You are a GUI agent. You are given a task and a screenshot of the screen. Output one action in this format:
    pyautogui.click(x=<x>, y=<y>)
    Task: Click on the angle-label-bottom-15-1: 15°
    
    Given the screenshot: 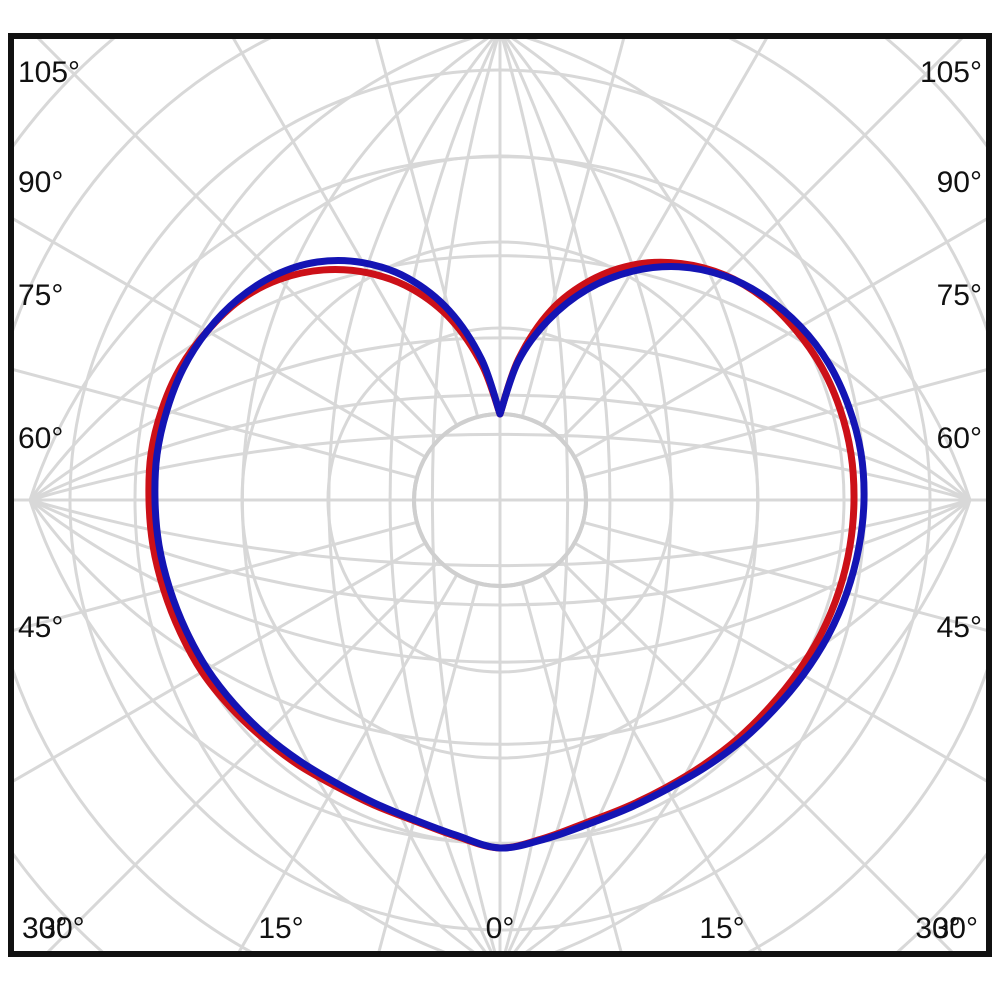 What is the action you would take?
    pyautogui.click(x=280, y=928)
    